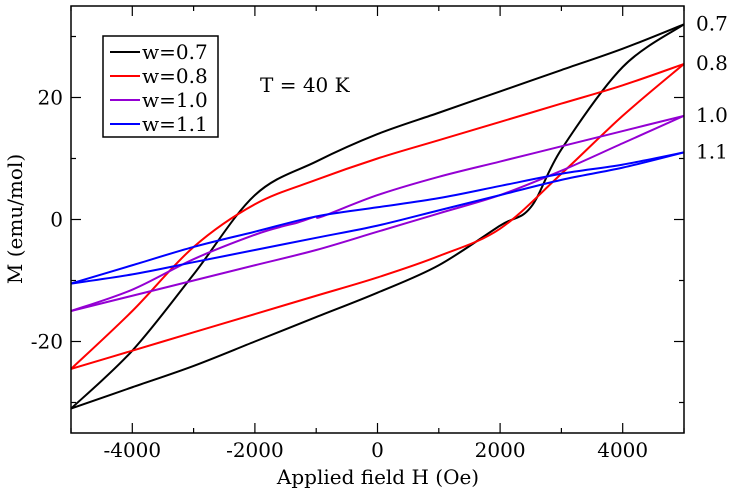 This screenshot has height=493, width=729. What do you see at coordinates (255, 450) in the screenshot?
I see `x-tick-label: -2000` at bounding box center [255, 450].